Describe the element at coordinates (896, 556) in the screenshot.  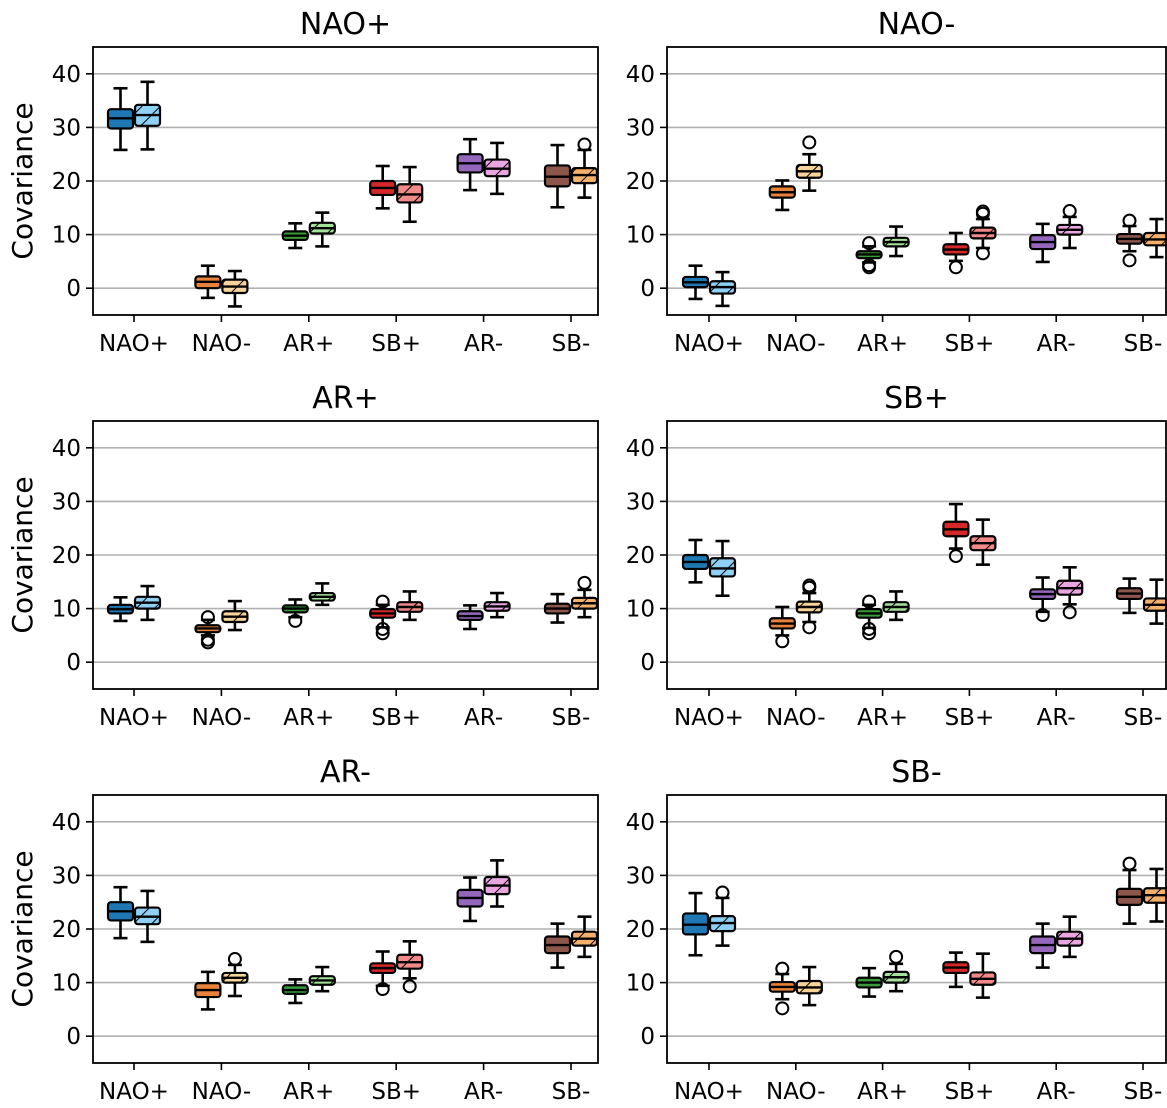
I see `chart-panel-4: 0 10 20 30 40 NAO+ NAO- AR+ SB+ AR- SB- SB+` at that location.